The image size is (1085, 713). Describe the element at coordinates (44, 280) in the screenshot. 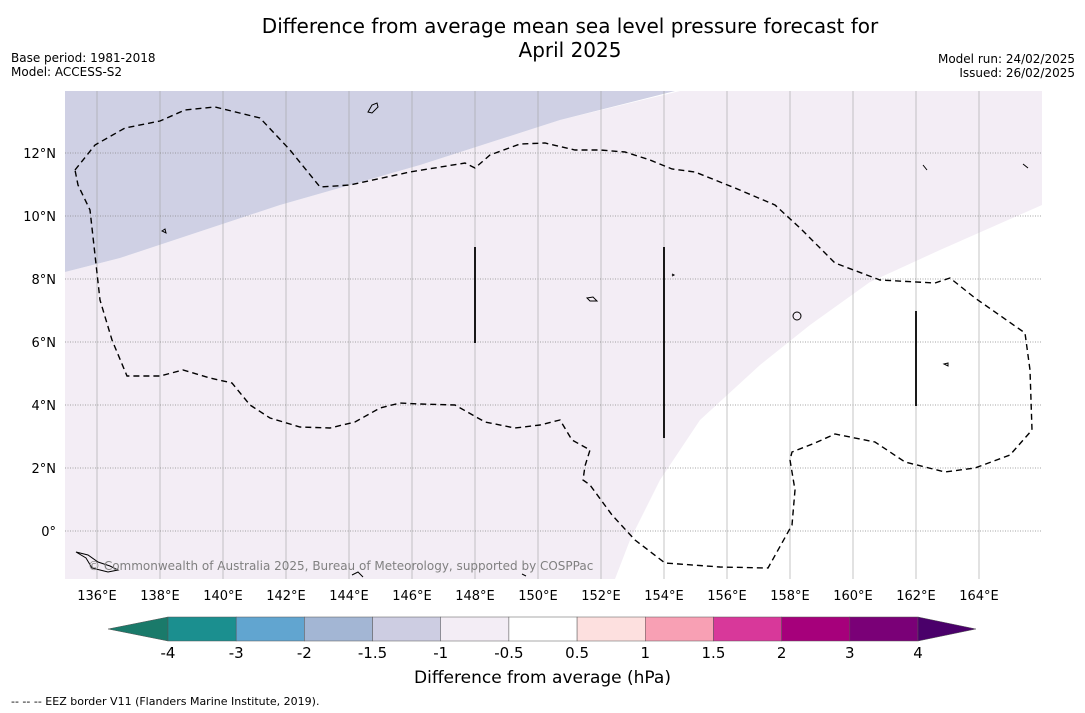

I see `lat-label-8n: 8°N` at that location.